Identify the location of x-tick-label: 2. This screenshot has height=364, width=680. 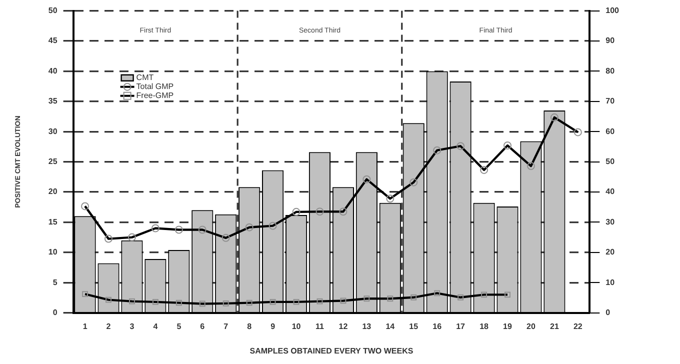
(109, 326).